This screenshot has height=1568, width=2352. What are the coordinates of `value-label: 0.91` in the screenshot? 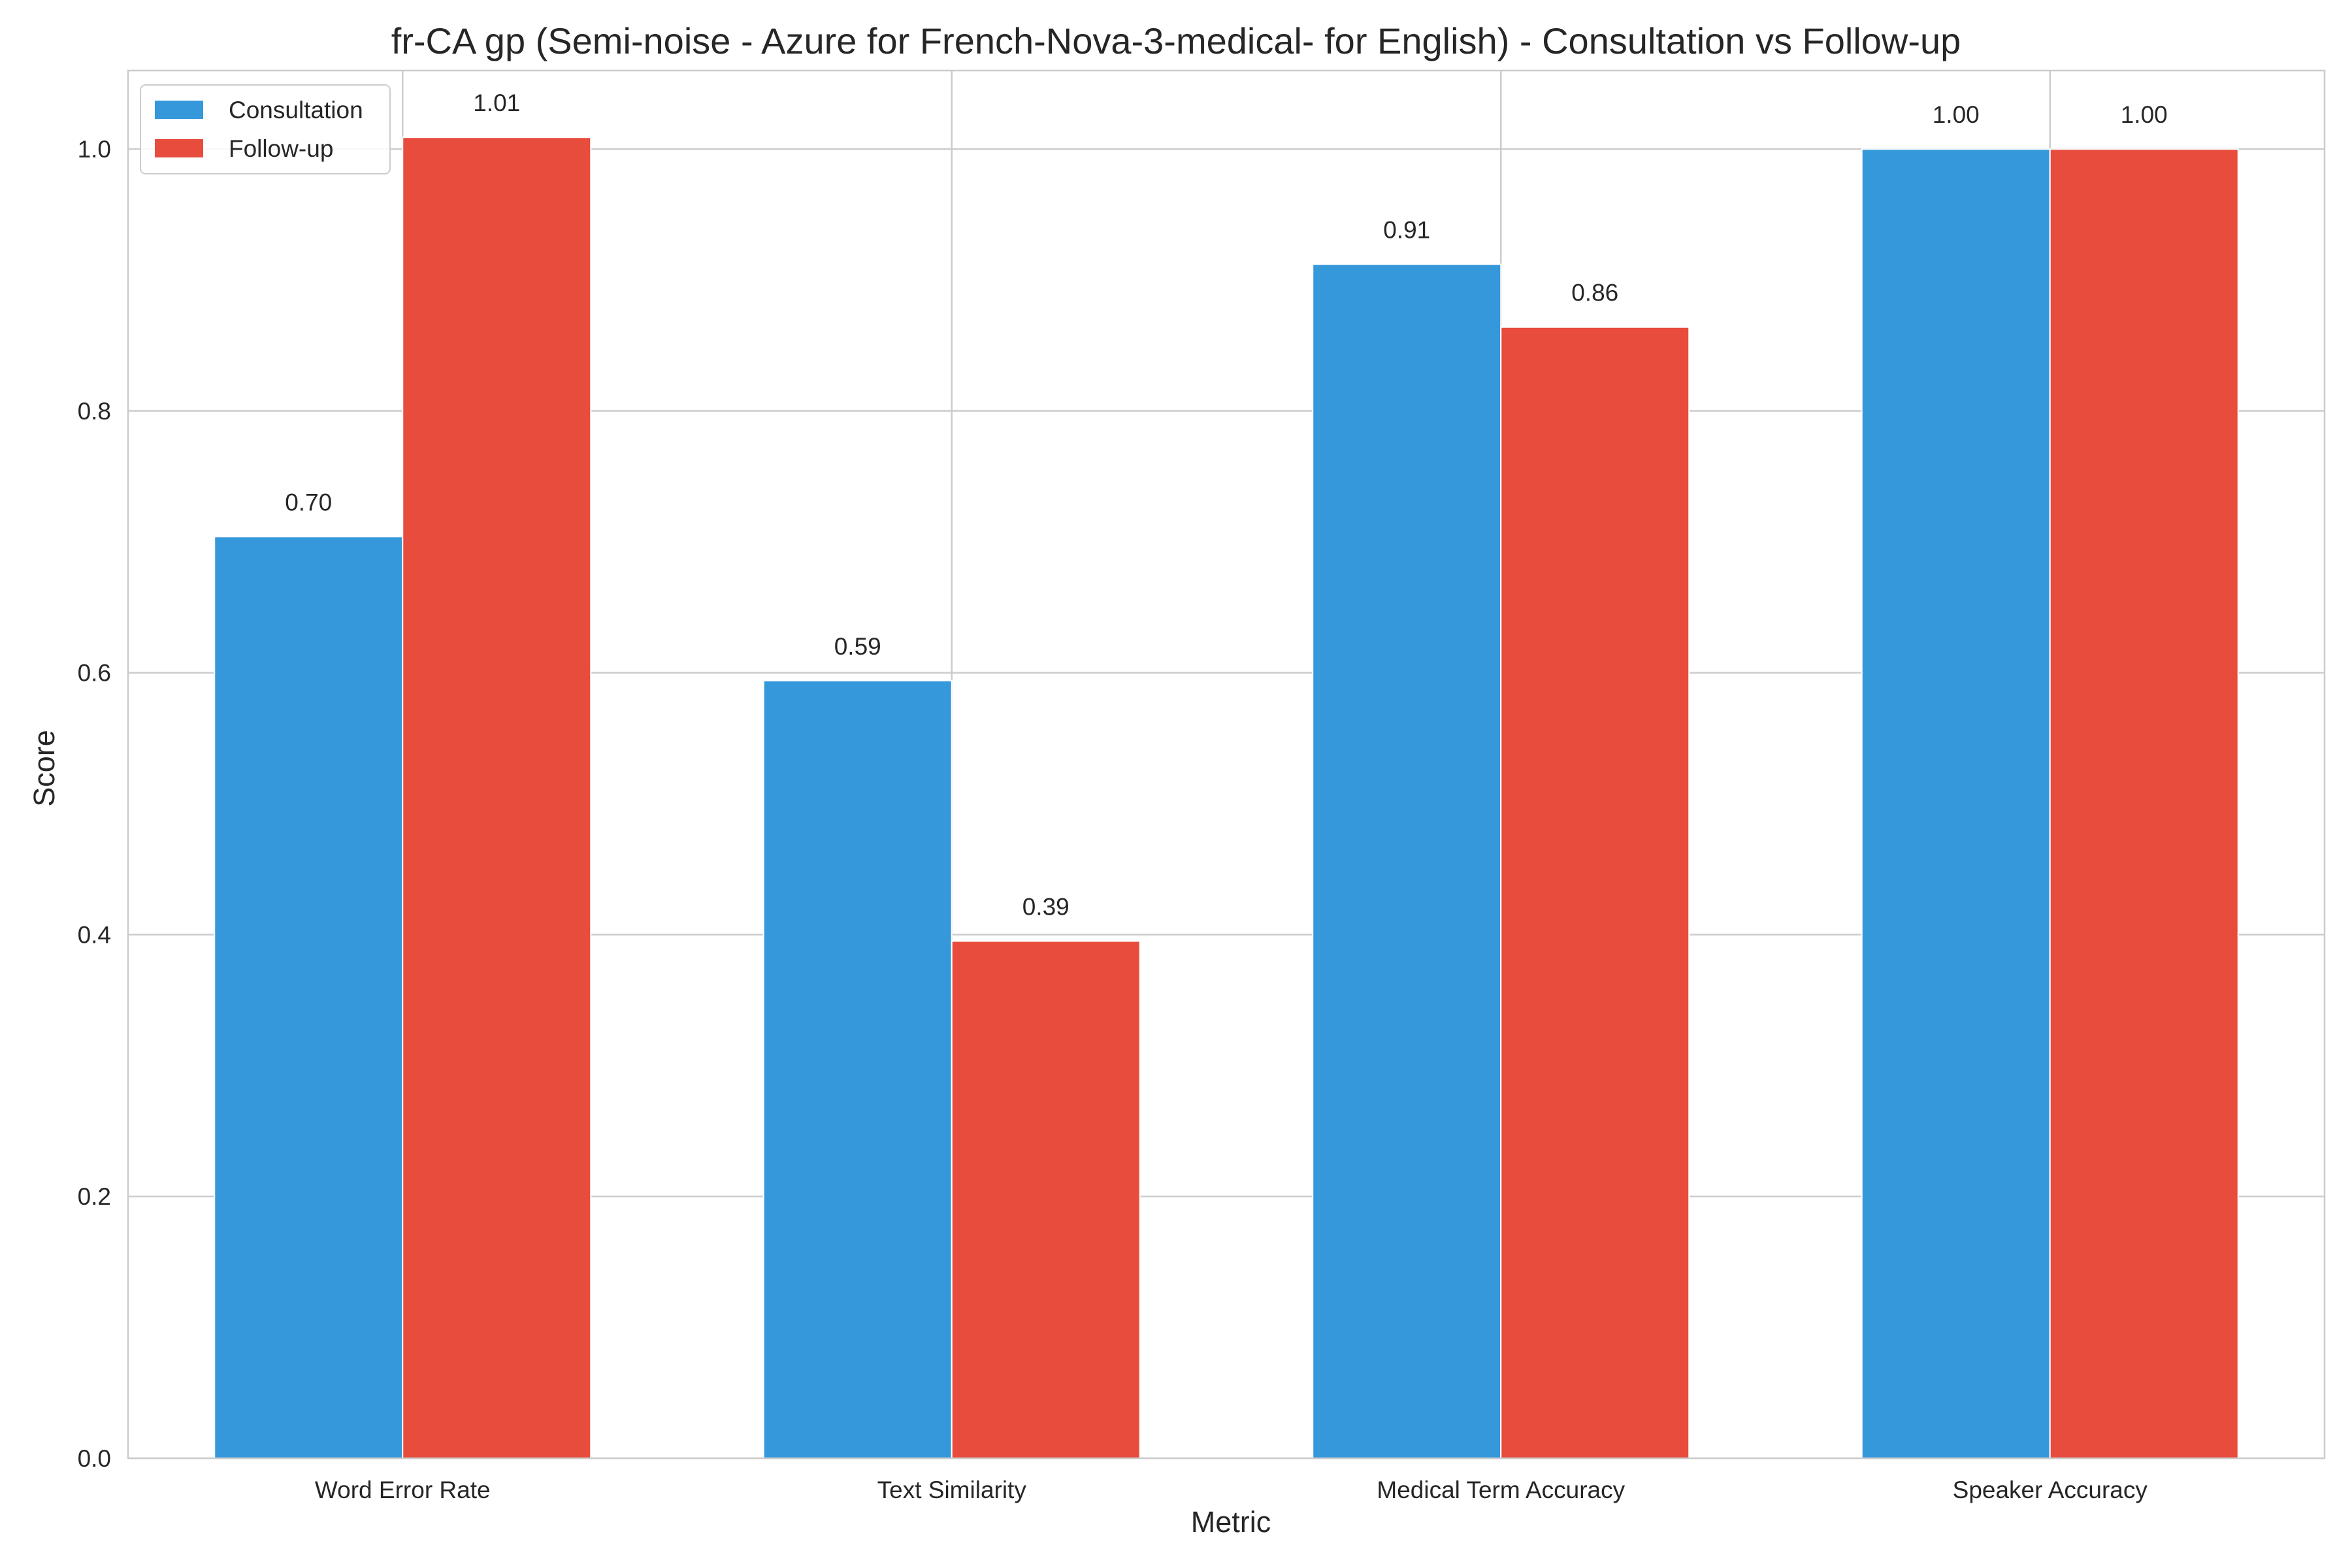 It's located at (1406, 230).